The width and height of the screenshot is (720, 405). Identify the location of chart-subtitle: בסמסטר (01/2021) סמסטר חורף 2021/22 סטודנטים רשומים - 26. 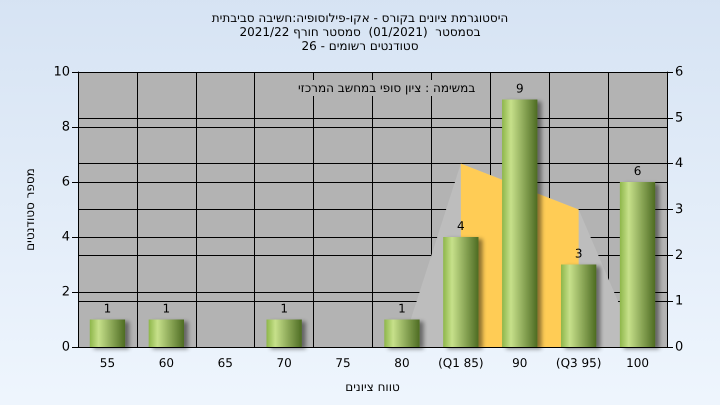
(360, 39).